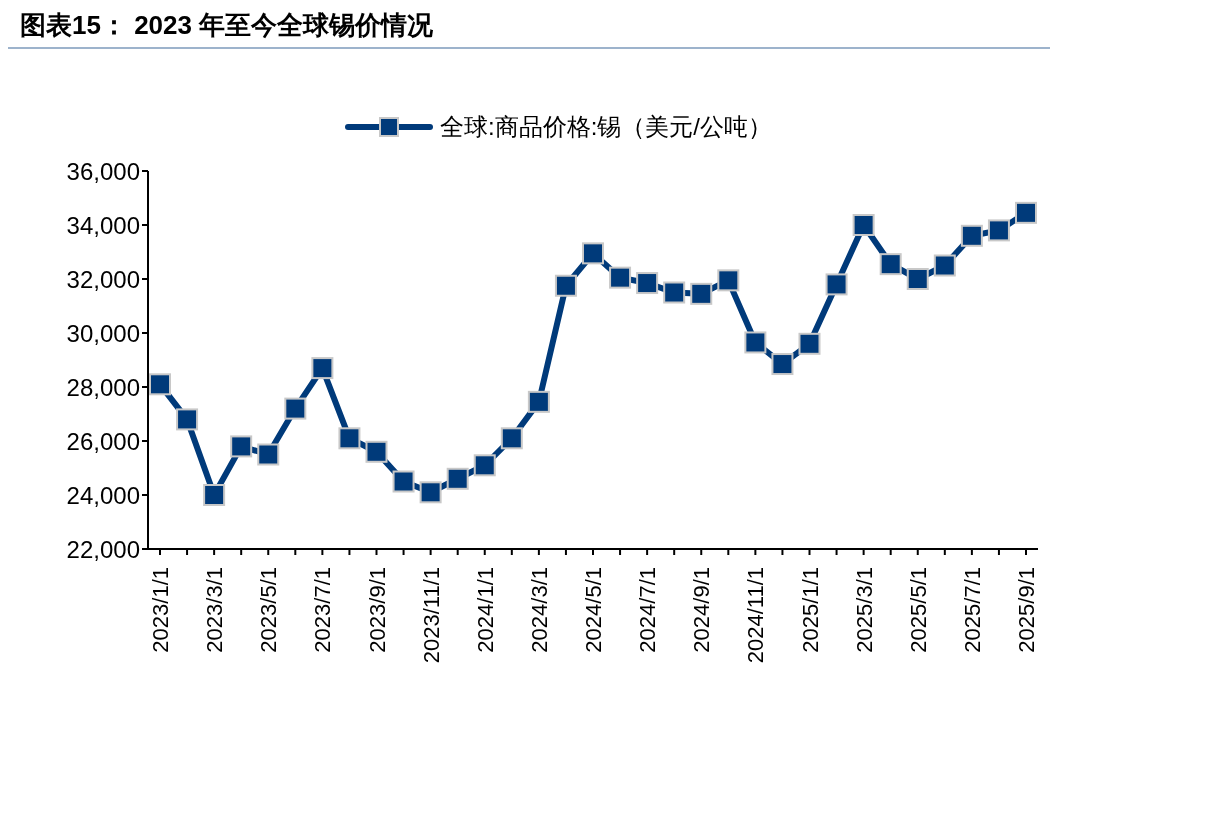 The image size is (1206, 816). I want to click on x-tick-label: 2024/9/1, so click(702, 610).